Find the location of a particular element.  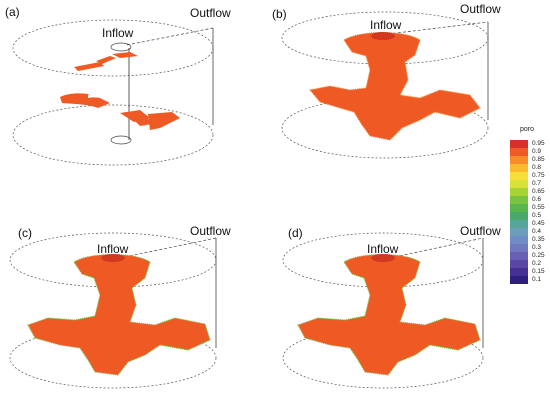

colorbar-tick-label: 0.75 is located at coordinates (538, 175).